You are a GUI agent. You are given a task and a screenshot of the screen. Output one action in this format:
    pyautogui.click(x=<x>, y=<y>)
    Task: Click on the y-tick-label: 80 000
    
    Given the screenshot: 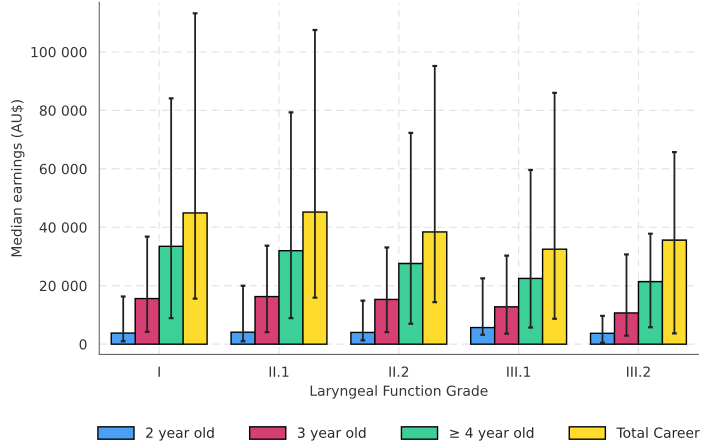 What is the action you would take?
    pyautogui.click(x=63, y=110)
    